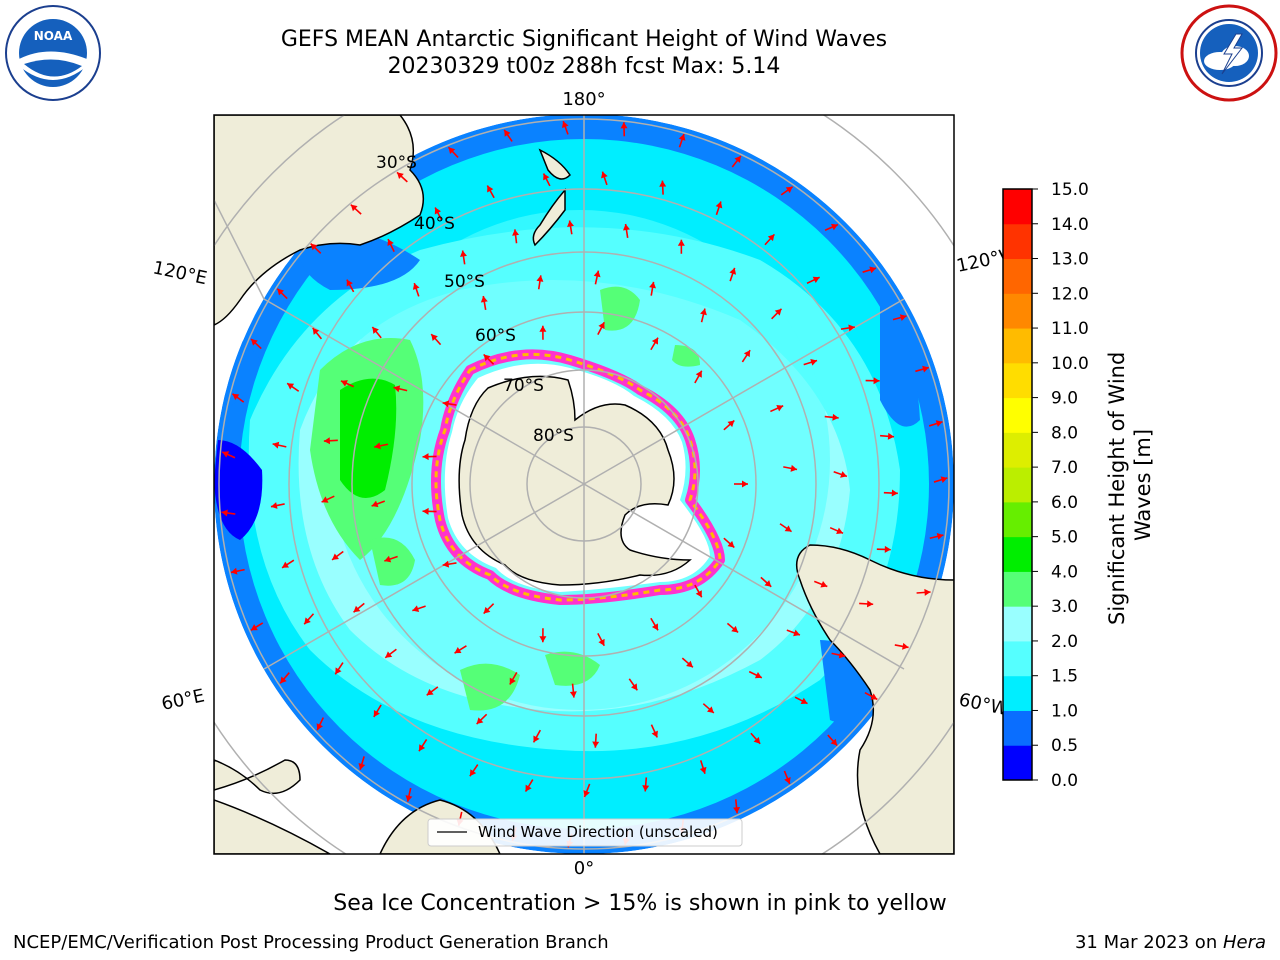  I want to click on lat-label-70s: 70°S, so click(523, 386).